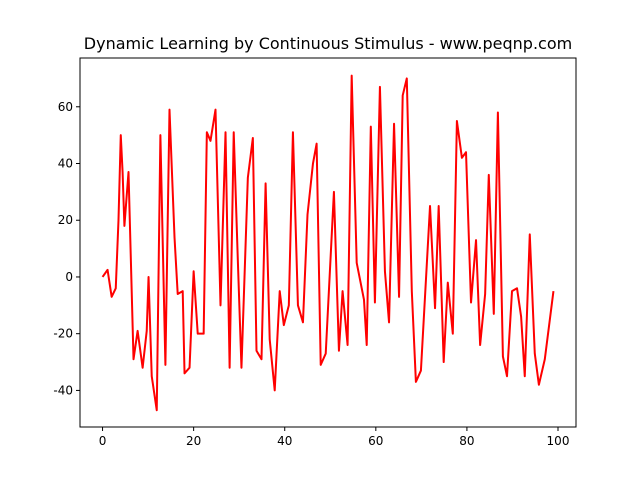  What do you see at coordinates (65, 164) in the screenshot?
I see `y-tick-label: 40` at bounding box center [65, 164].